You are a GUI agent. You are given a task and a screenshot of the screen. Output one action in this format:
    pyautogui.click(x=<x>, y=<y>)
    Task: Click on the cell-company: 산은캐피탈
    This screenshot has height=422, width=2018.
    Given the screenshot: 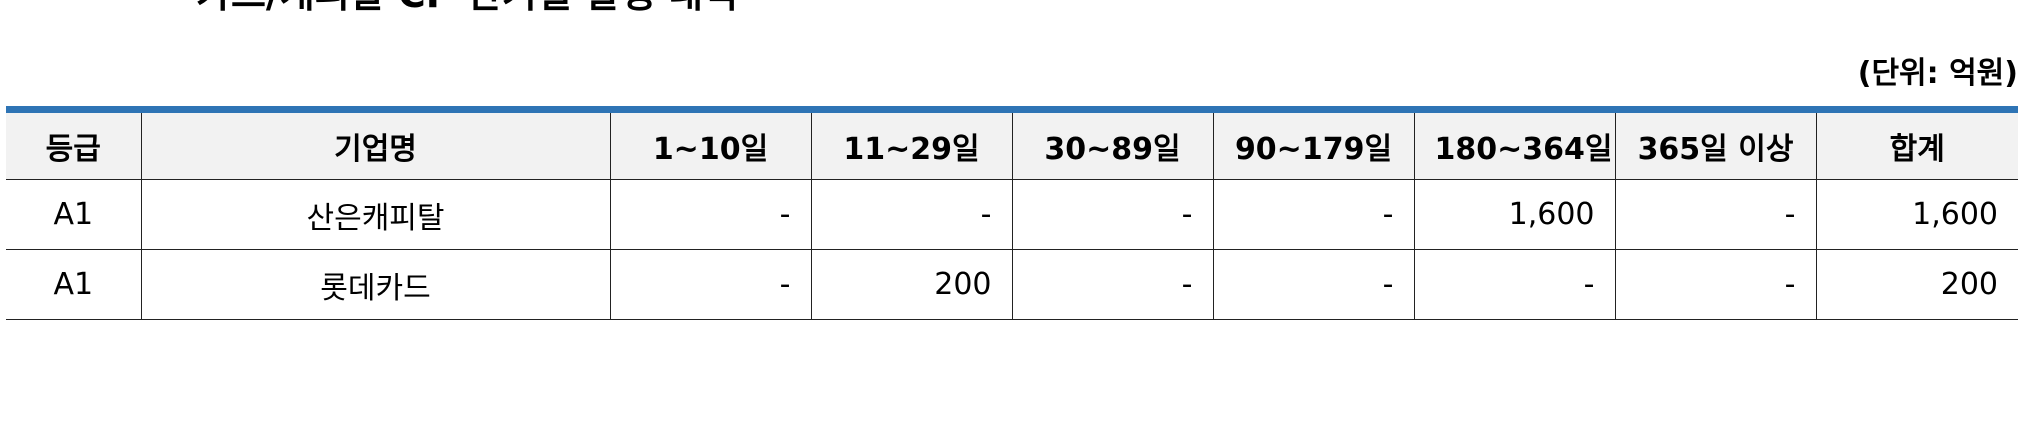 What is the action you would take?
    pyautogui.click(x=376, y=214)
    